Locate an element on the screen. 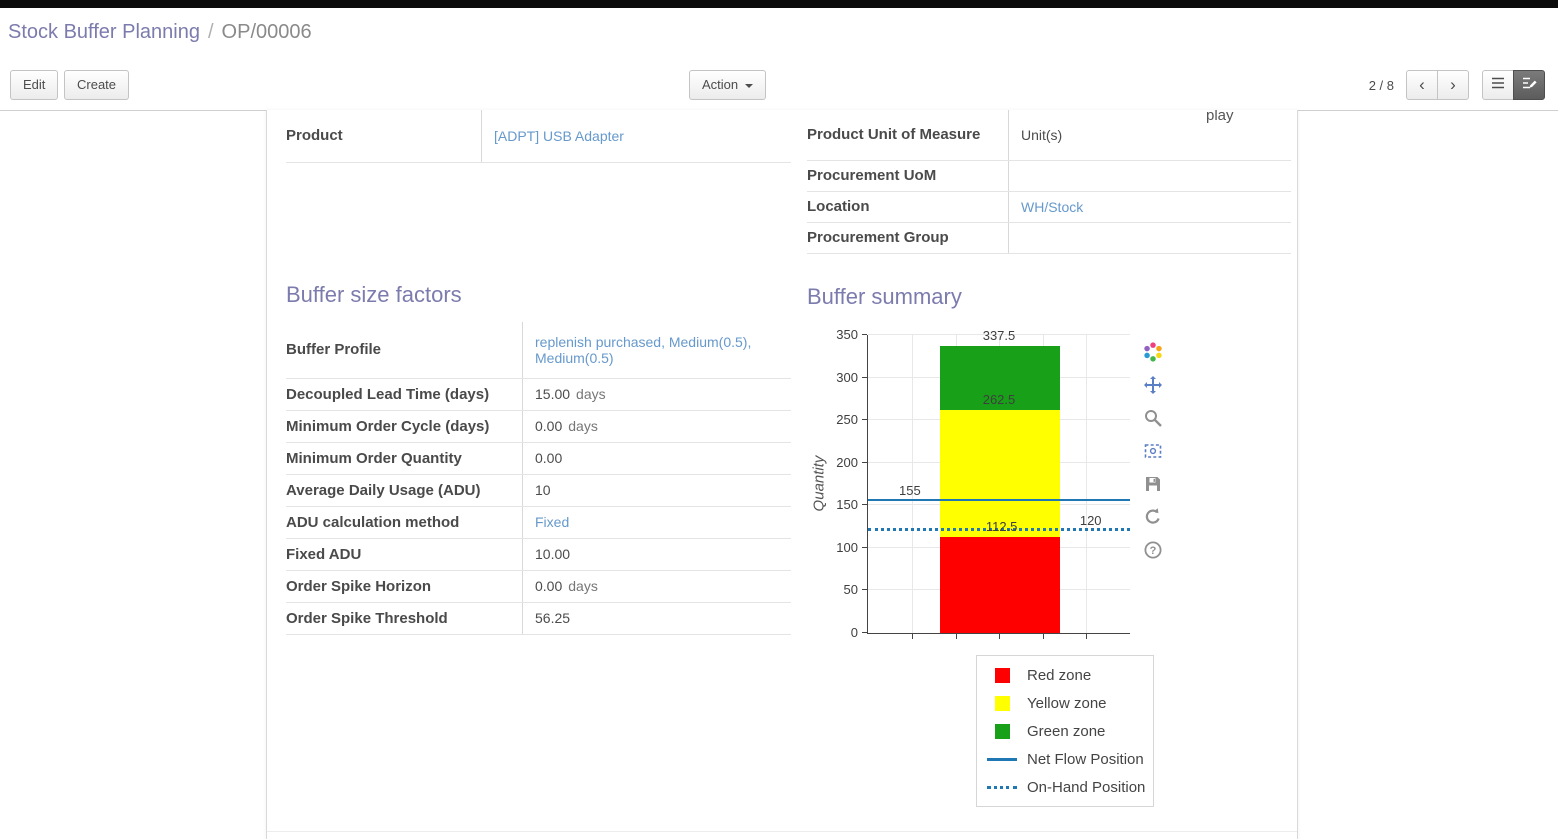 This screenshot has width=1558, height=839. field-value-cell: 0.00 days is located at coordinates (656, 586).